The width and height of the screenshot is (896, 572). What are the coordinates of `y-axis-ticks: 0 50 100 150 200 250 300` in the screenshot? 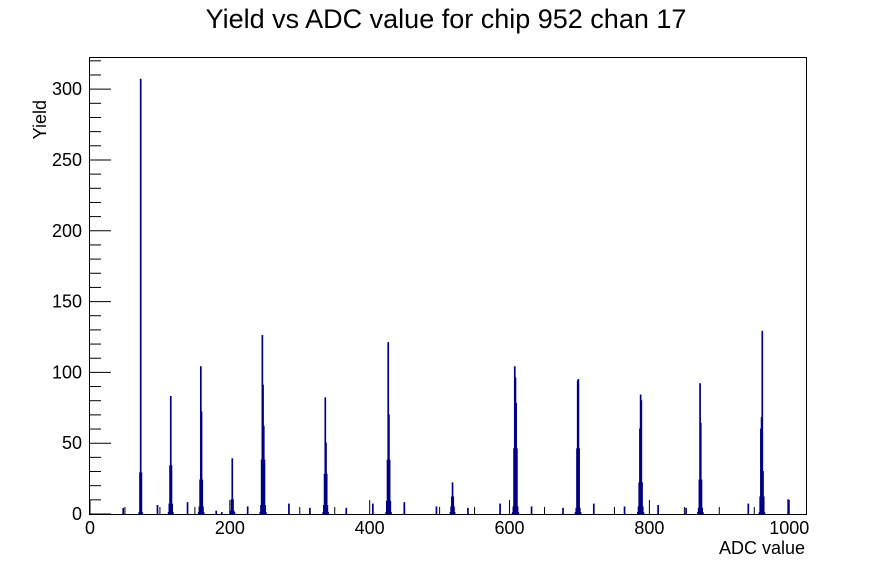 It's located at (81, 292).